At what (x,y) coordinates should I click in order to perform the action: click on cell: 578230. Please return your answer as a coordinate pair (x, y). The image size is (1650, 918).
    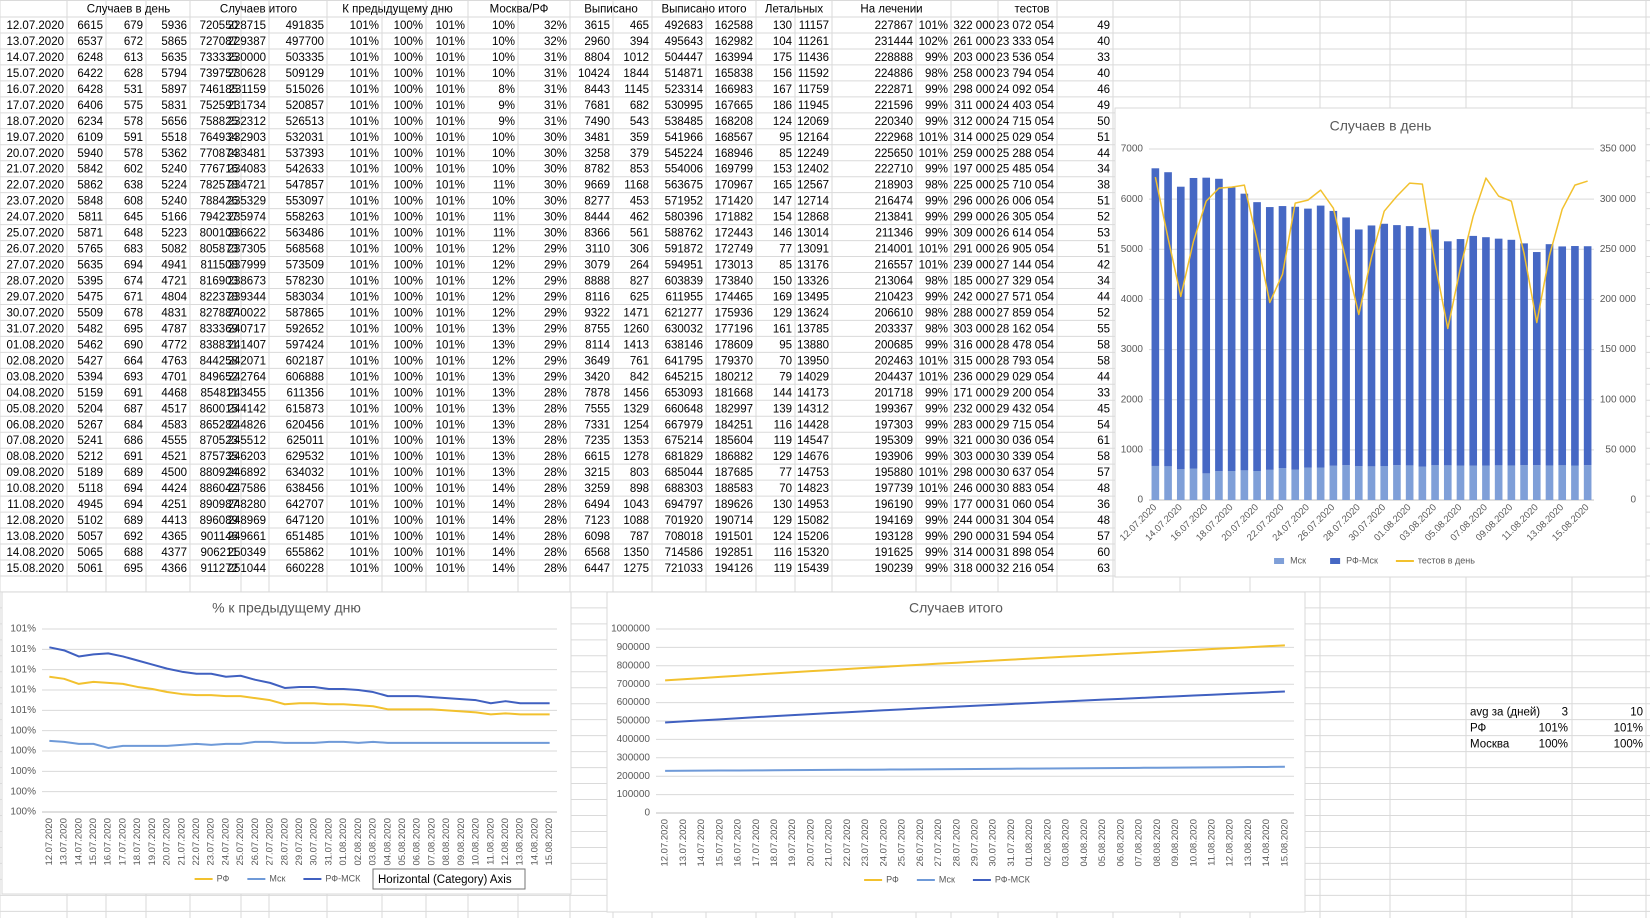
    Looking at the image, I should click on (305, 282).